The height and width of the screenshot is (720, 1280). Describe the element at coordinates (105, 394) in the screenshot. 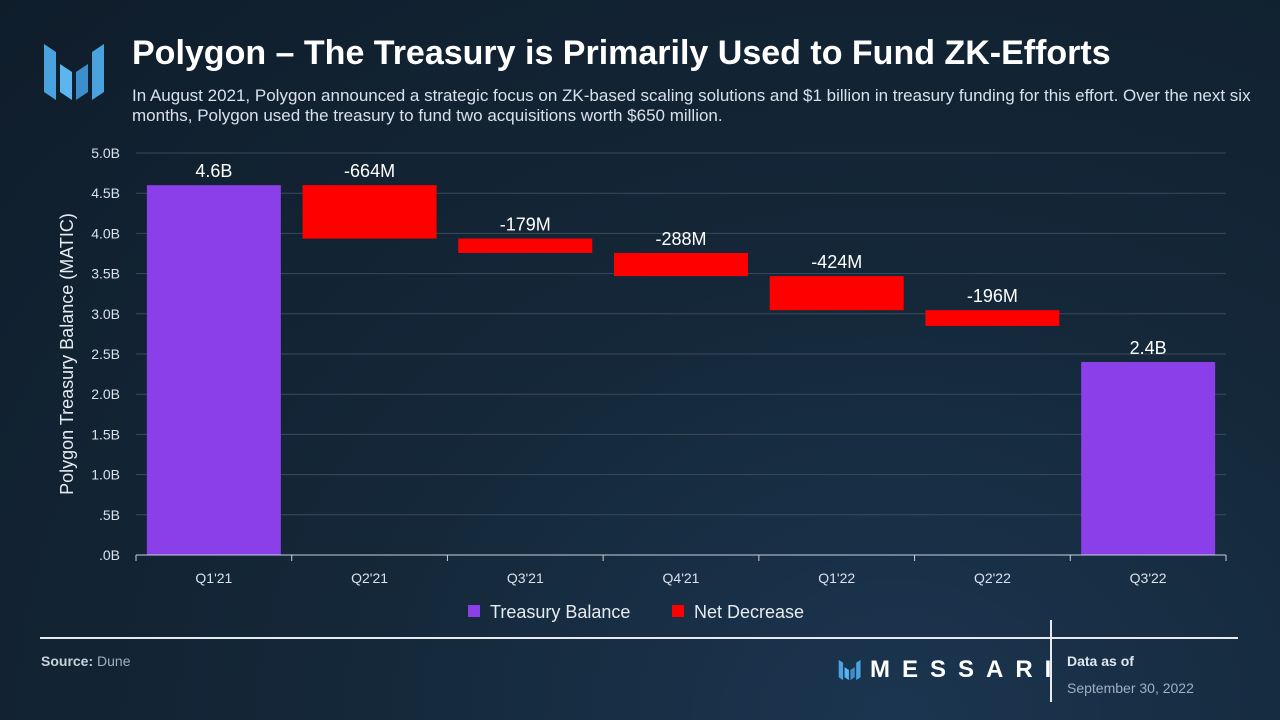

I see `y-tick-label: 2.0B` at that location.